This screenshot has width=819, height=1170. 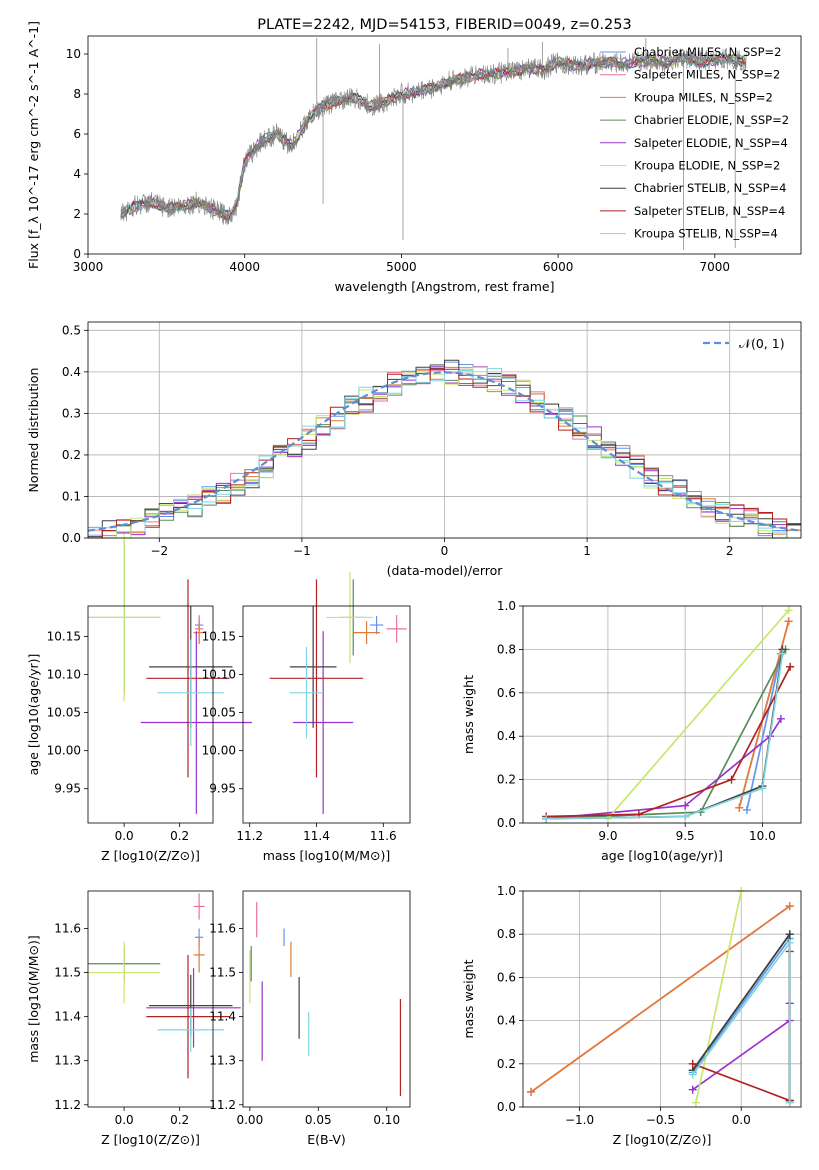 I want to click on x-tick-label: 9.0, so click(x=607, y=836).